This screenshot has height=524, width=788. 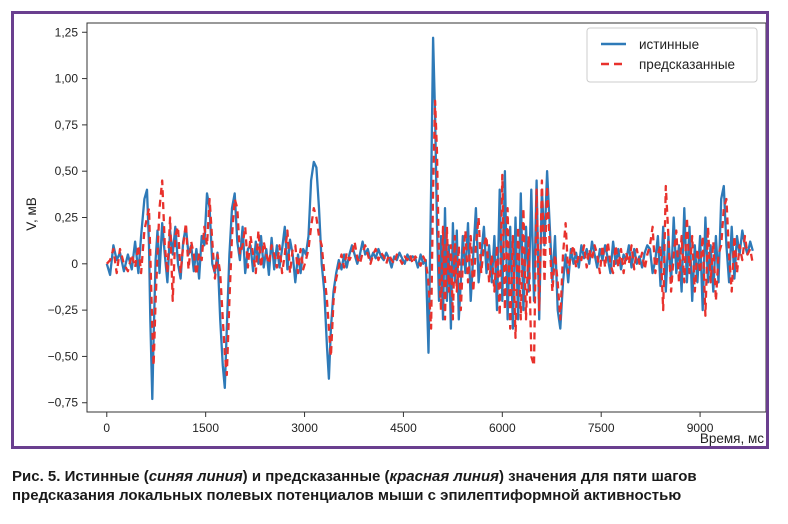 What do you see at coordinates (732, 438) in the screenshot?
I see `x-axis-label: Время, мс` at bounding box center [732, 438].